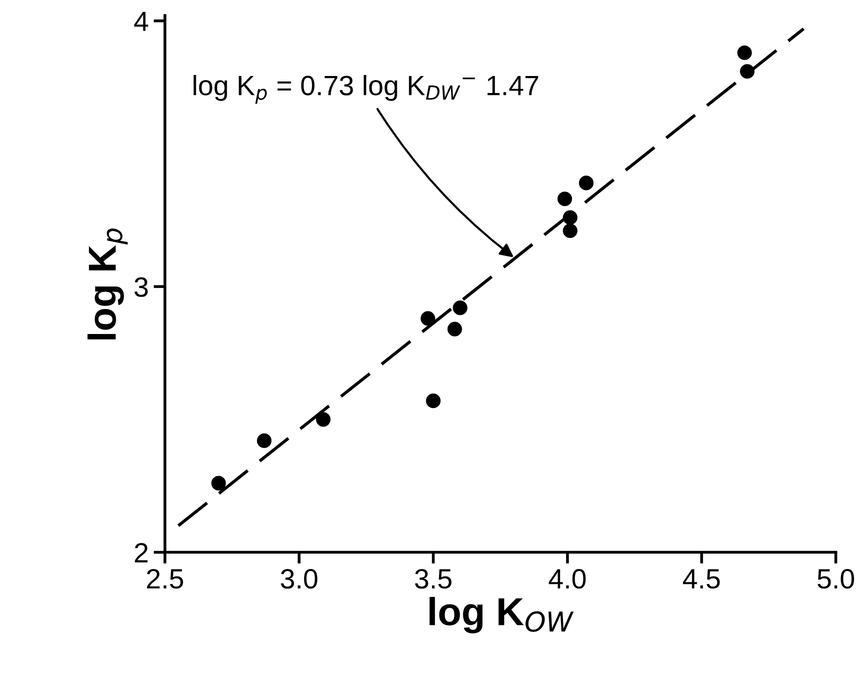  What do you see at coordinates (141, 552) in the screenshot?
I see `y-tick-label: 2` at bounding box center [141, 552].